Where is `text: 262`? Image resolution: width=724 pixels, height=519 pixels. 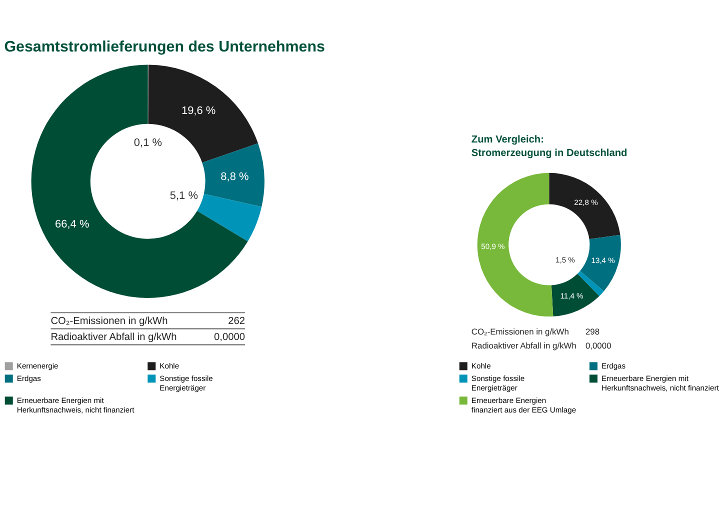
text: 262 is located at coordinates (237, 322).